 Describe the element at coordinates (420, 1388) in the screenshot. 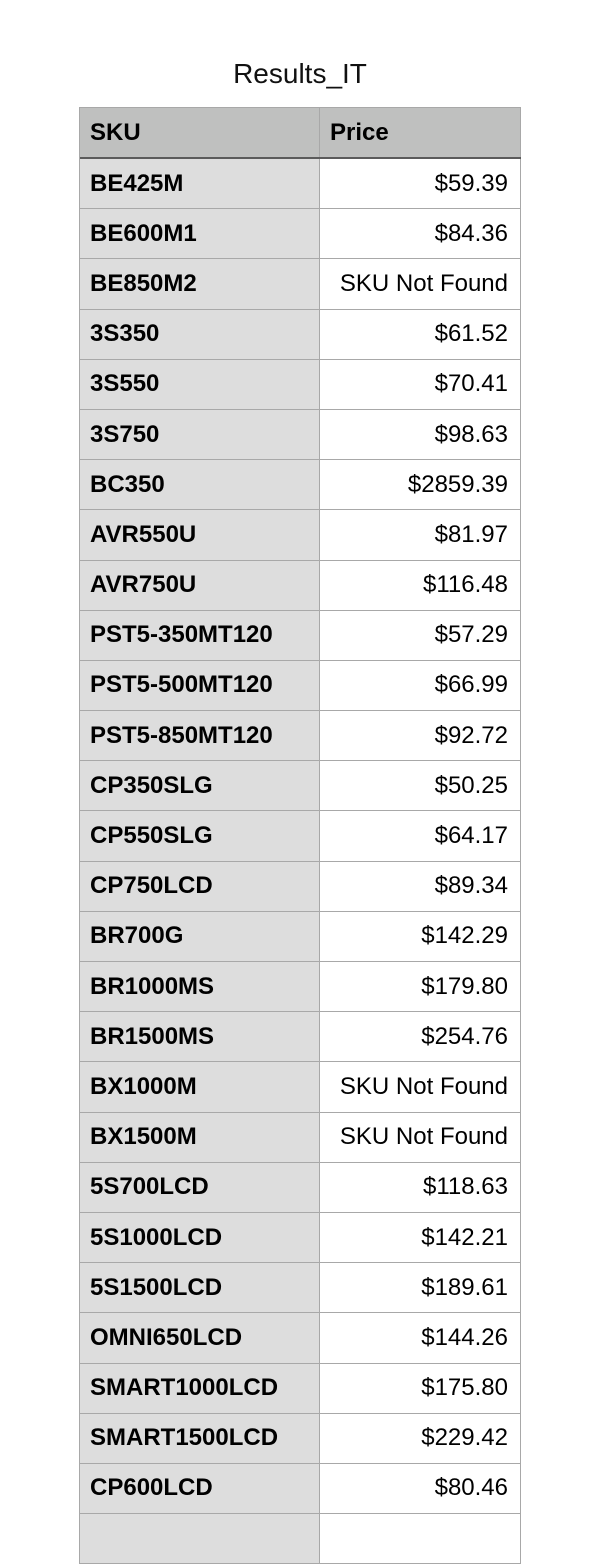

I see `price-cell: $175.80` at that location.